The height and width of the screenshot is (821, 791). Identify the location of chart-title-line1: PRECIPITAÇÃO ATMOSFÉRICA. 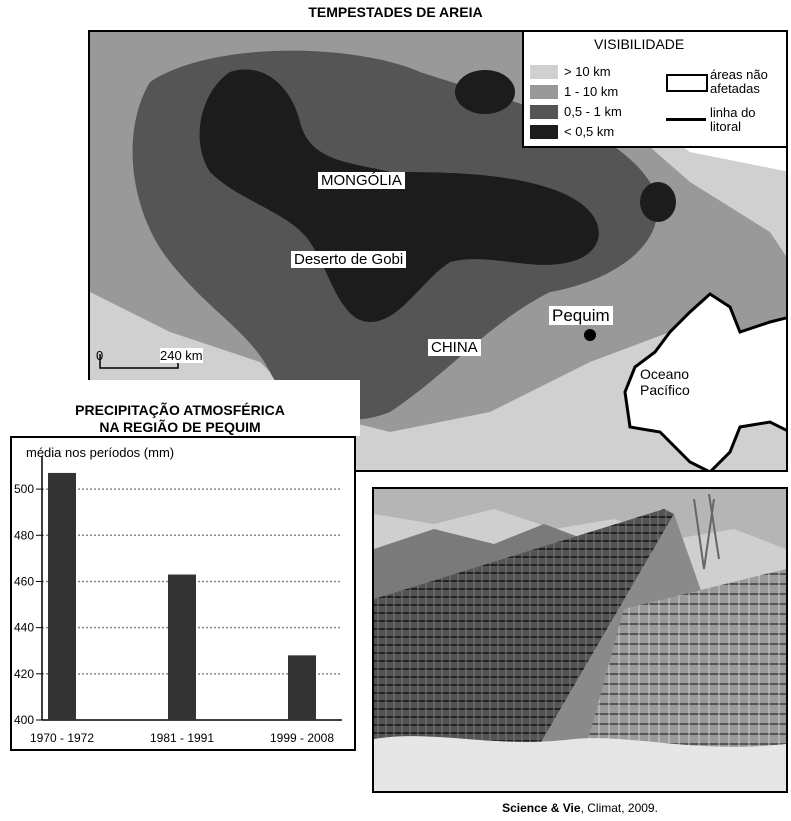
(180, 410).